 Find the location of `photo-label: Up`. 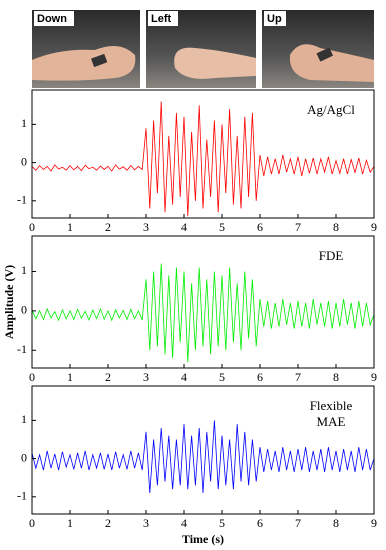

photo-label: Up is located at coordinates (274, 19).